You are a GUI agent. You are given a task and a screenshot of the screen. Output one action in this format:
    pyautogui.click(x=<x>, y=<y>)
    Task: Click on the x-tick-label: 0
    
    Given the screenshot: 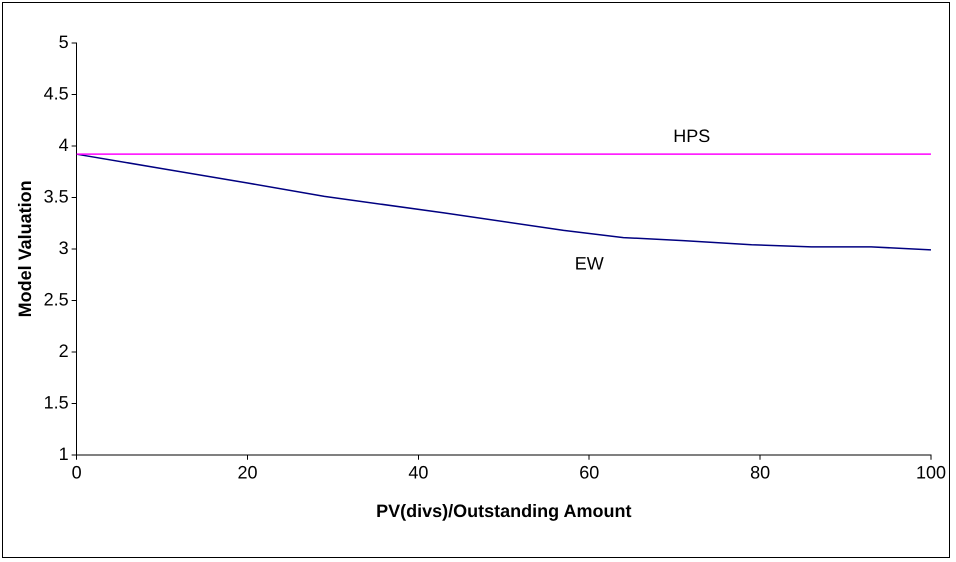 What is the action you would take?
    pyautogui.click(x=77, y=472)
    